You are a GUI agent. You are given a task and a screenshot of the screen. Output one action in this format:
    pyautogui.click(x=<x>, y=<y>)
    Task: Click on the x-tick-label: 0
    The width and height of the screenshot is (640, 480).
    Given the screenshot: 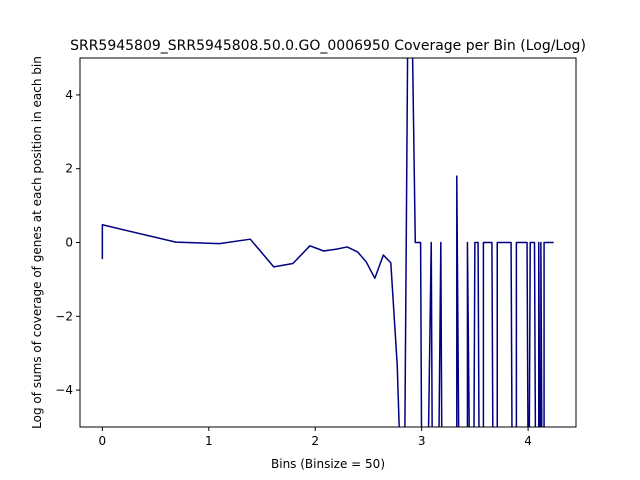 What is the action you would take?
    pyautogui.click(x=103, y=441)
    